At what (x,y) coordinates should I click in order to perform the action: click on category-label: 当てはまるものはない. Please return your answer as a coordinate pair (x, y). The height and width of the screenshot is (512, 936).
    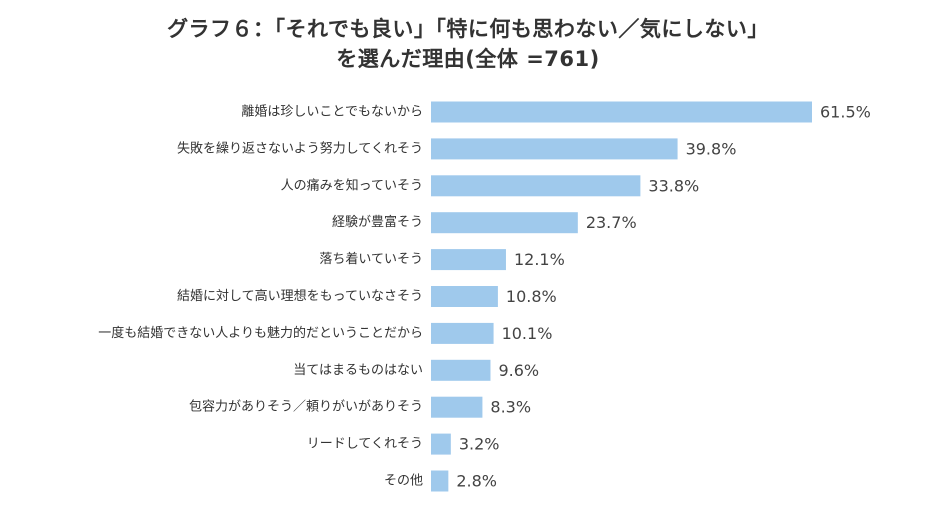
    Looking at the image, I should click on (358, 370).